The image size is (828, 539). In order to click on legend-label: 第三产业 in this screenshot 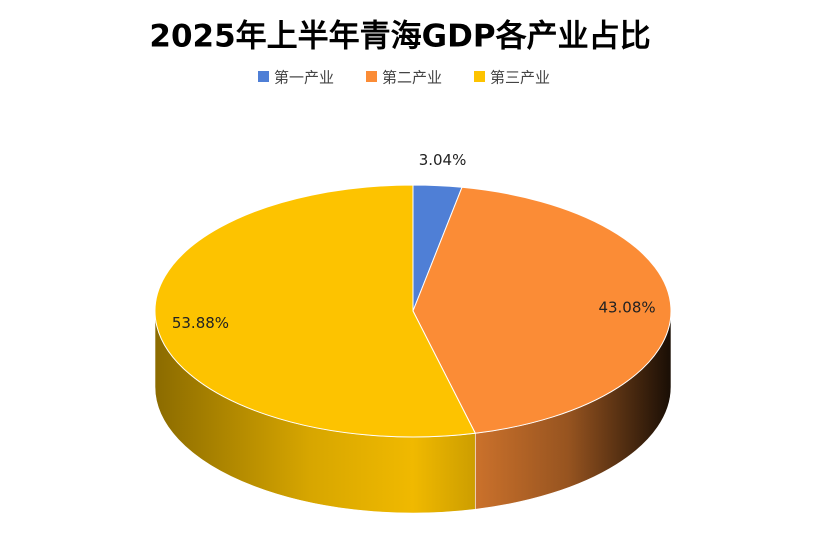, I will do `click(520, 78)`.